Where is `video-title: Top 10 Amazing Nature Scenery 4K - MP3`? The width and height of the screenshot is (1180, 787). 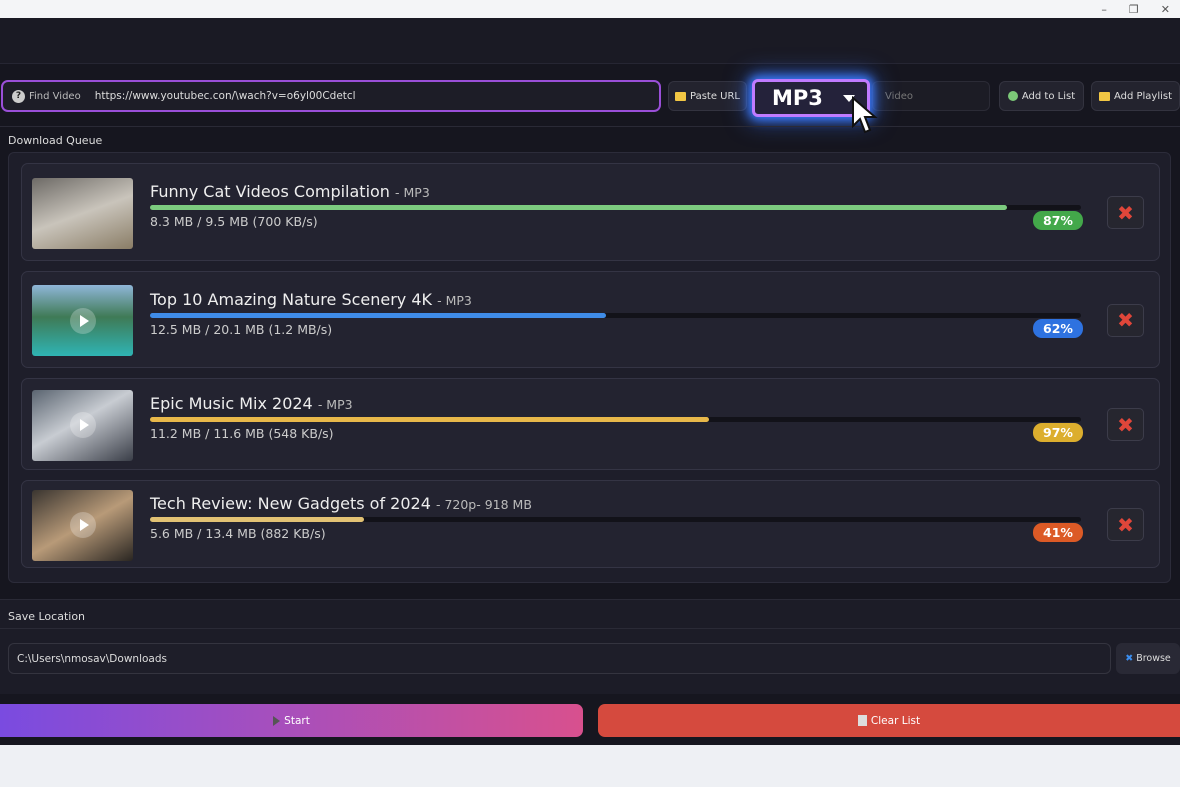
video-title: Top 10 Amazing Nature Scenery 4K - MP3 is located at coordinates (311, 299).